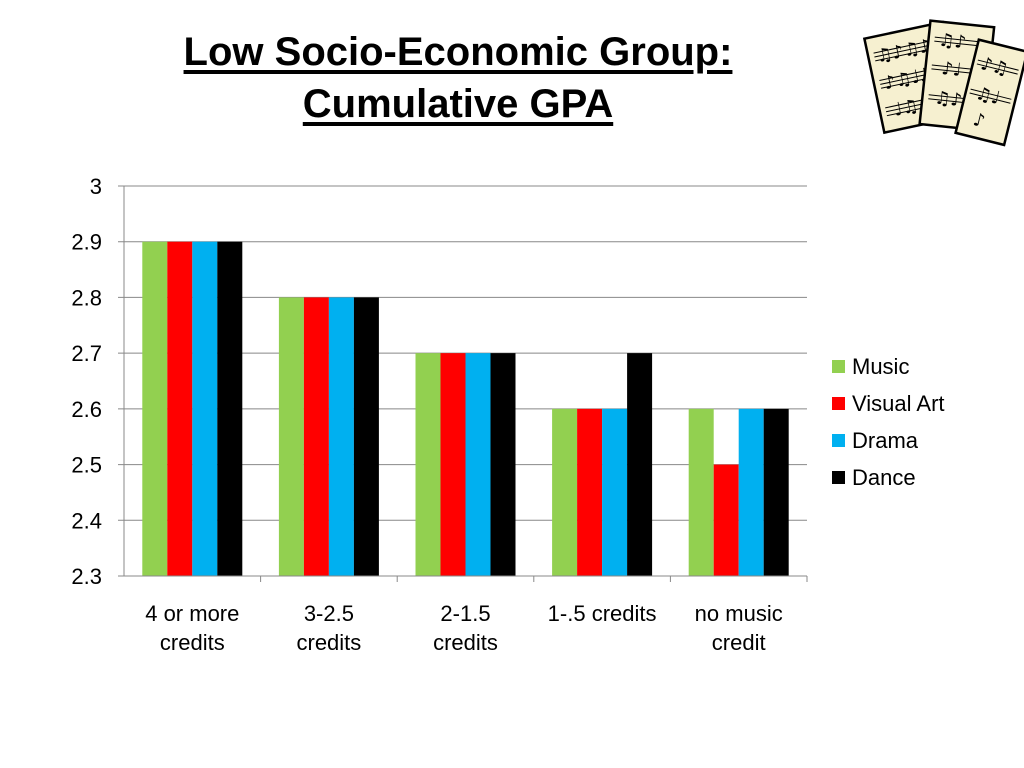 This screenshot has width=1024, height=768. What do you see at coordinates (458, 104) in the screenshot?
I see `title-line-2: Cumulative GPA` at bounding box center [458, 104].